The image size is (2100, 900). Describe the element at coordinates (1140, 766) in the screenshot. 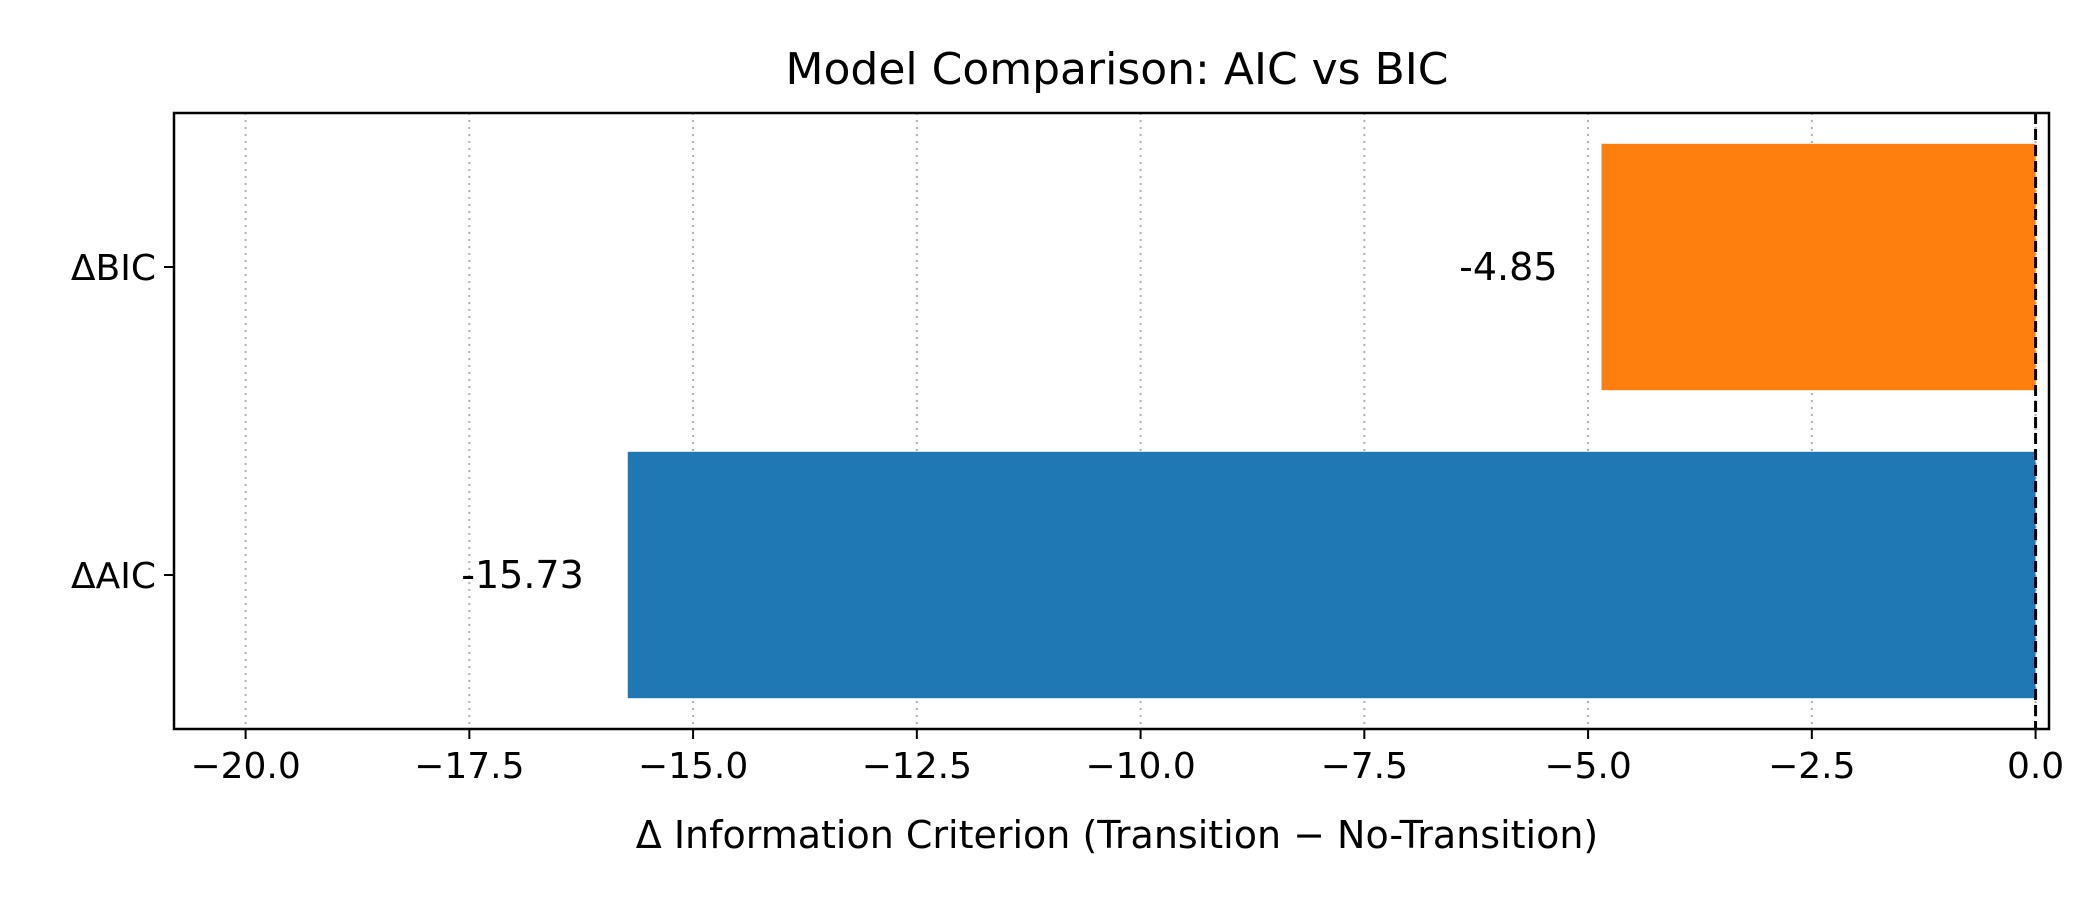

I see `x-tick-label-4: −10.0` at that location.